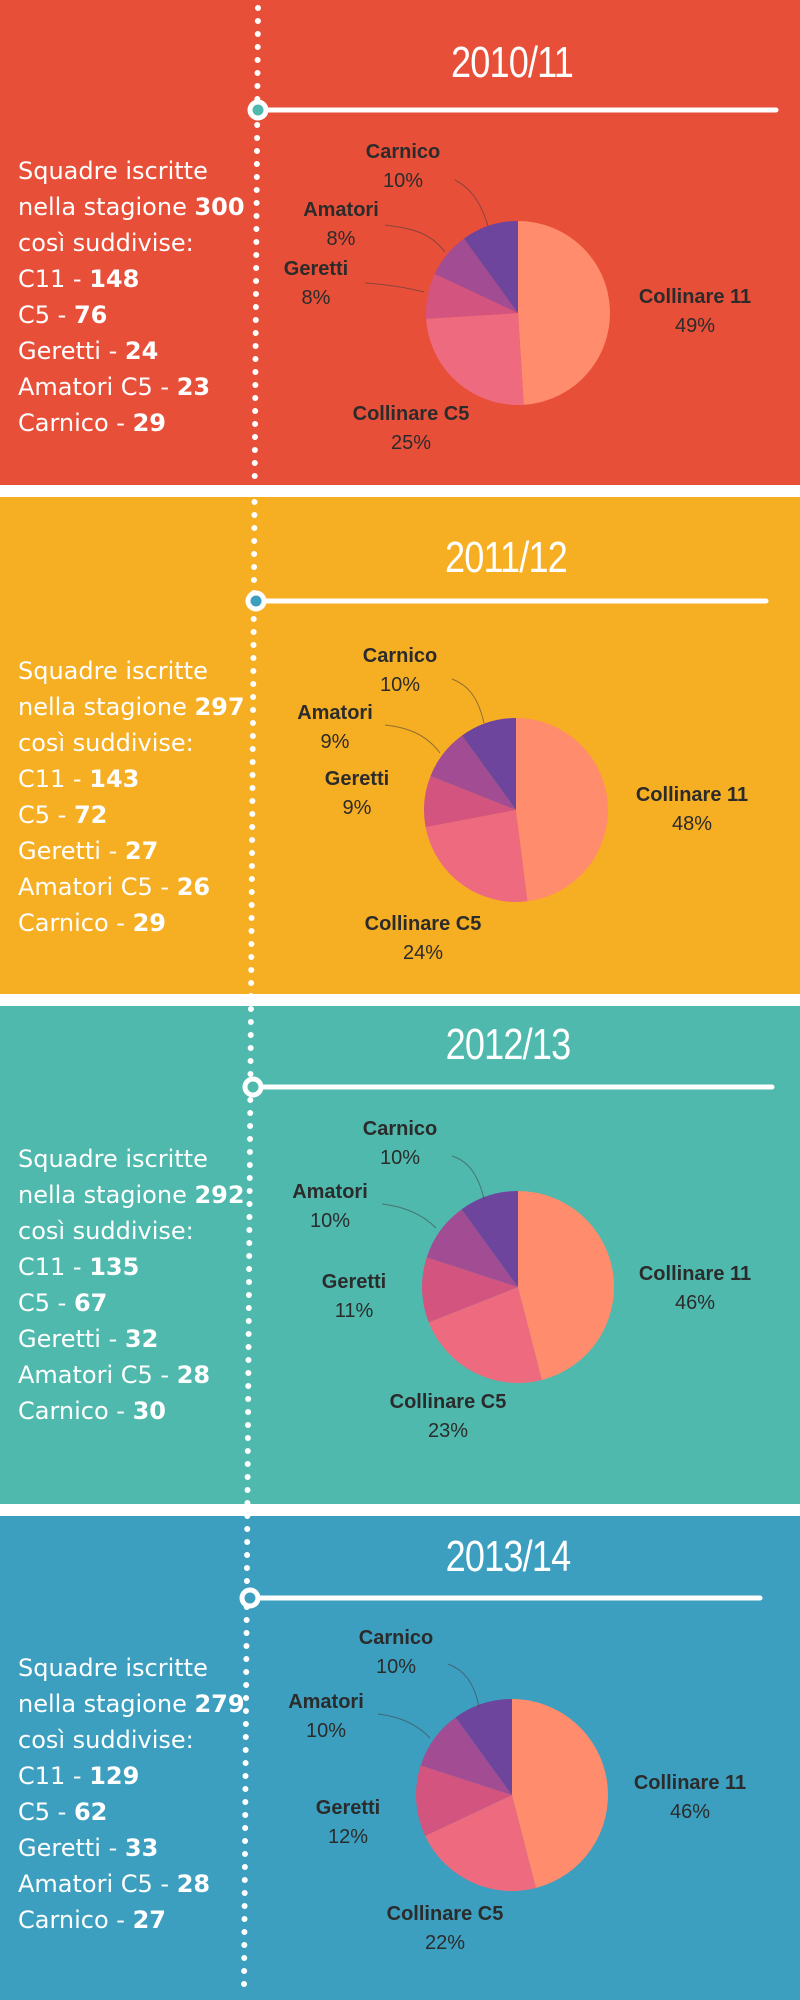 The height and width of the screenshot is (2000, 800). Describe the element at coordinates (114, 887) in the screenshot. I see `amatori-count: Amatori C5 - 26` at that location.